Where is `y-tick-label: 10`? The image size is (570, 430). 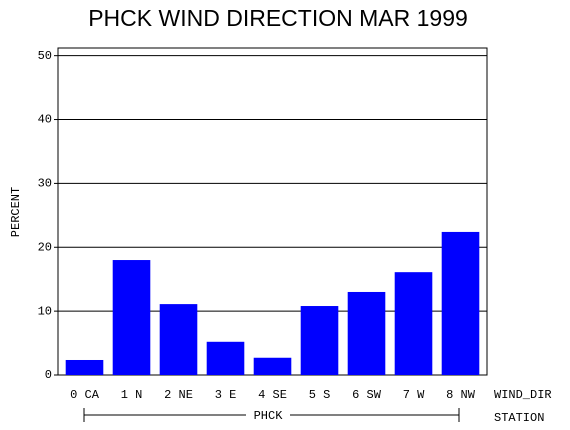 y-tick-label: 10 is located at coordinates (45, 311).